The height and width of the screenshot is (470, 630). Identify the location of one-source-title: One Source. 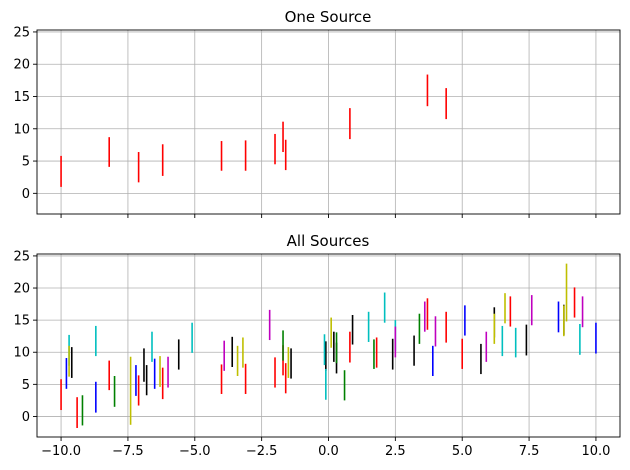
(328, 17).